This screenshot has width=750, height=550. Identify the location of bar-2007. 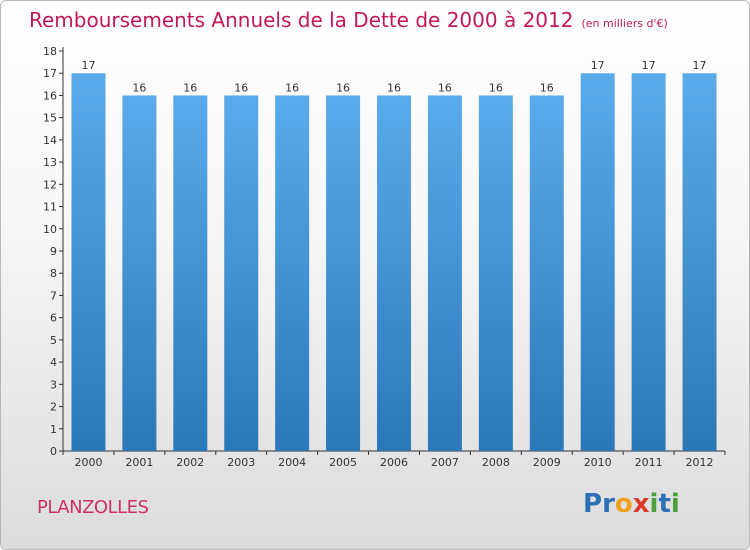
(444, 273).